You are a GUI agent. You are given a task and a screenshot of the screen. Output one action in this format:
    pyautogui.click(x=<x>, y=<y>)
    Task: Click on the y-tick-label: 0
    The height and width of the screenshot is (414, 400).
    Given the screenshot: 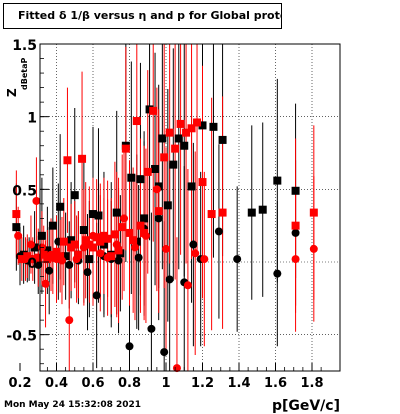 What is the action you would take?
    pyautogui.click(x=32, y=264)
    